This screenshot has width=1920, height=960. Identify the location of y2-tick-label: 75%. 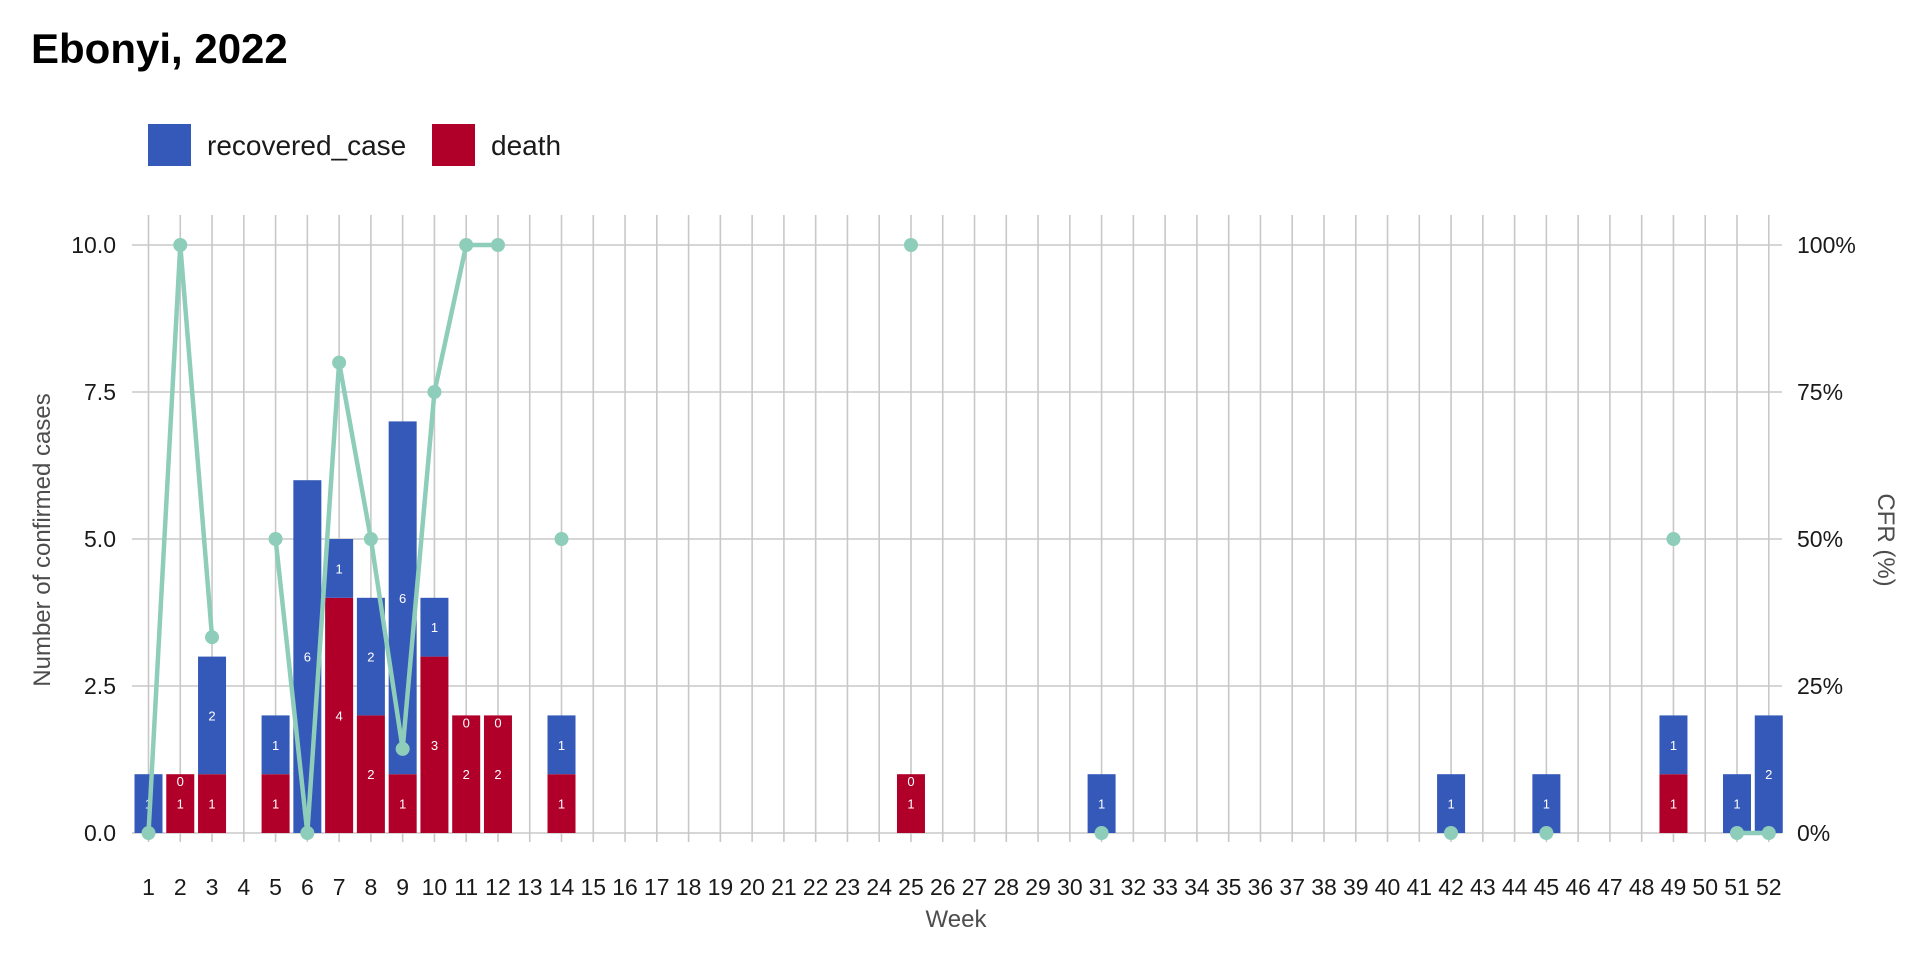
(1820, 392).